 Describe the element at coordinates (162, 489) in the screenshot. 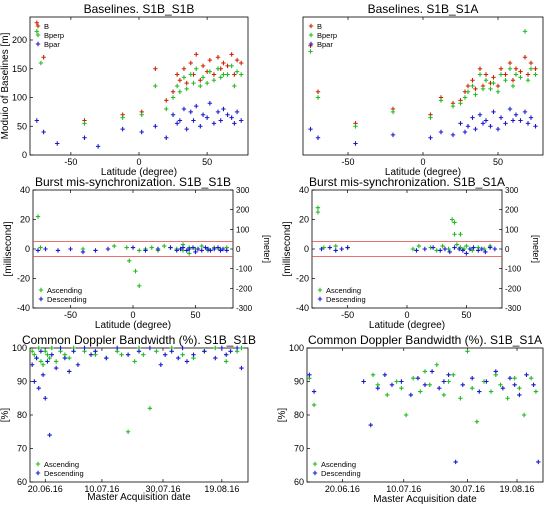

I see `x-tick-label: 30.07.16` at that location.